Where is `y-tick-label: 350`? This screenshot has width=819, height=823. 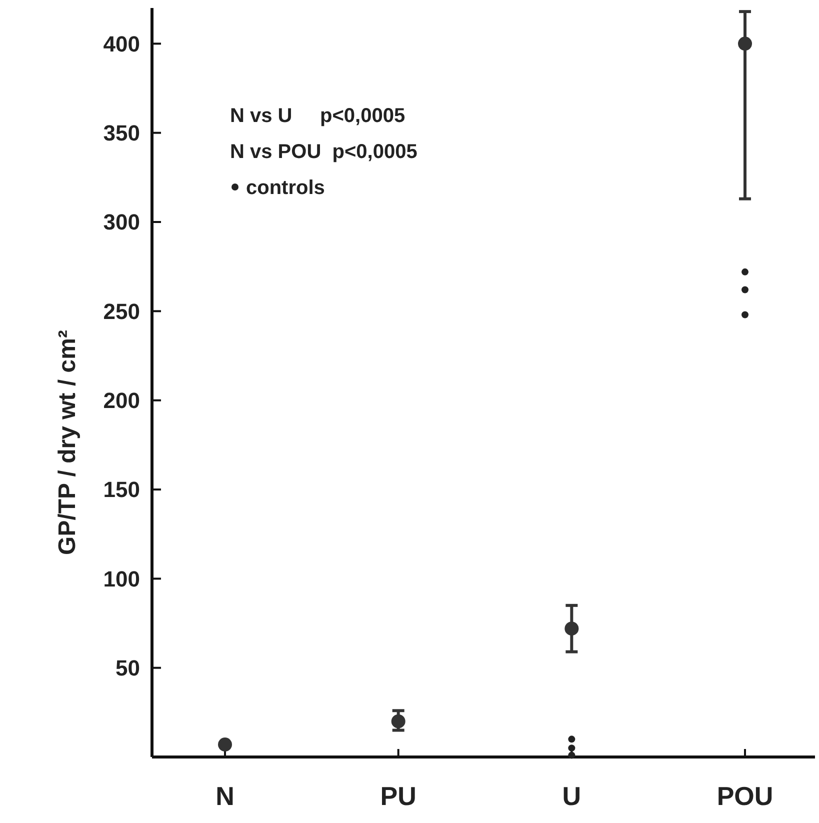
y-tick-label: 350 is located at coordinates (121, 133).